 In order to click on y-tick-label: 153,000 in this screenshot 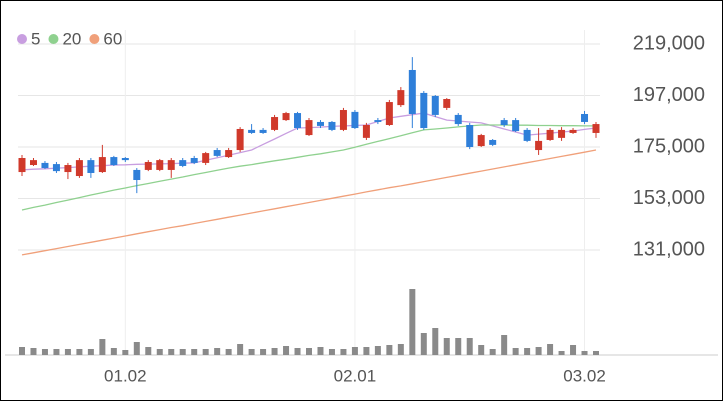, I will do `click(669, 198)`.